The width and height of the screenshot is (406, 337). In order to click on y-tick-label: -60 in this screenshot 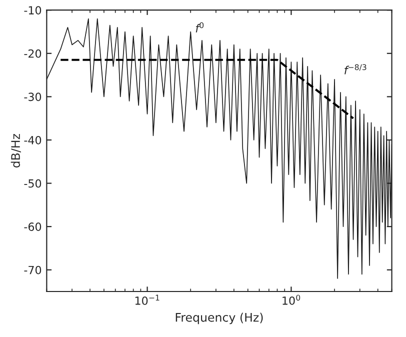, I will do `click(33, 226)`.